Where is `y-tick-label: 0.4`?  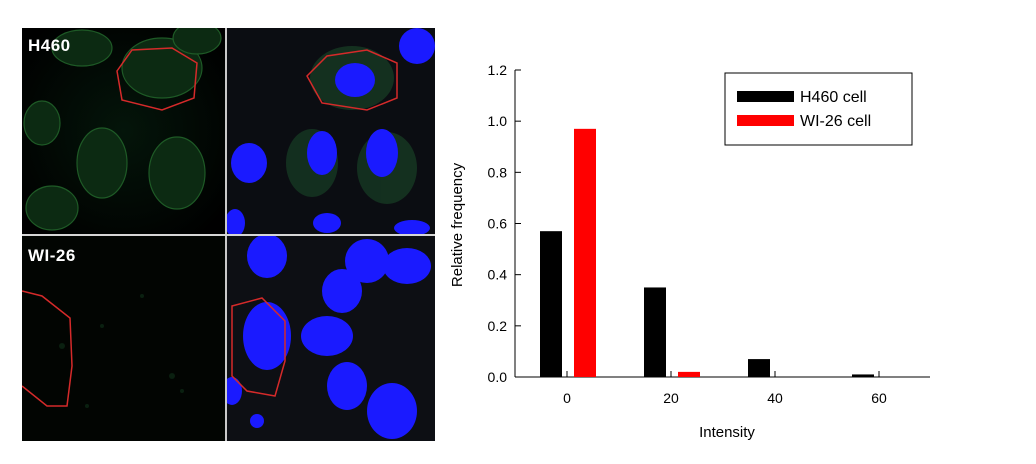 y-tick-label: 0.4 is located at coordinates (498, 275).